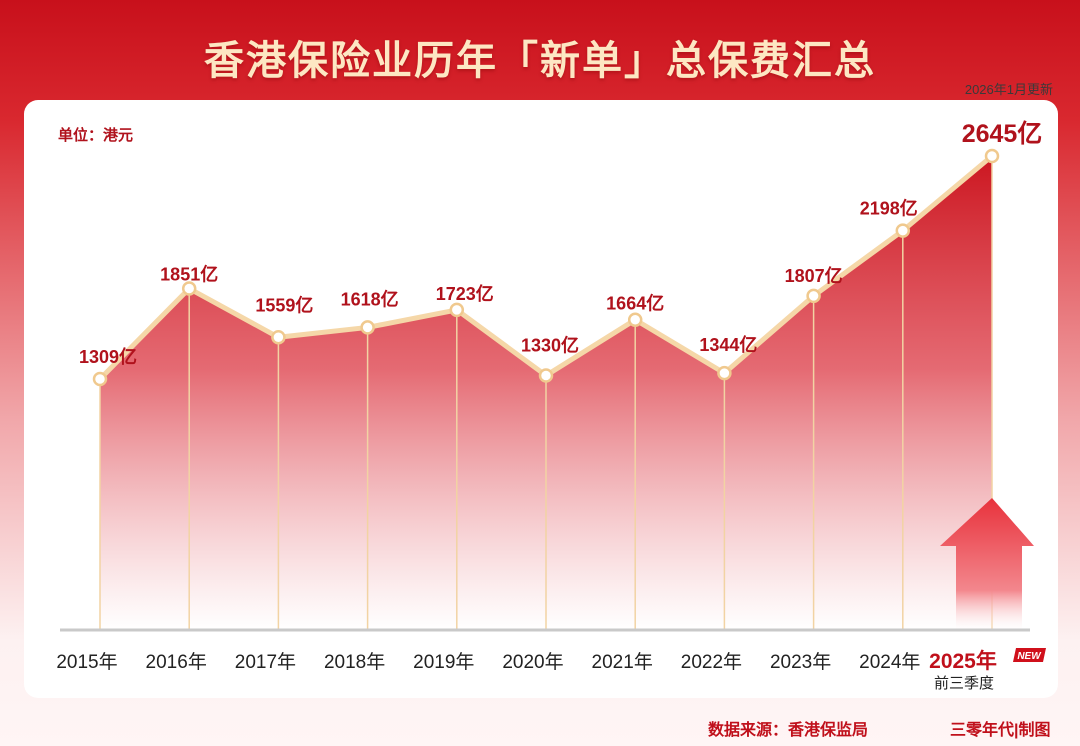 The width and height of the screenshot is (1080, 746). Describe the element at coordinates (814, 275) in the screenshot. I see `data-label: 1807亿` at that location.